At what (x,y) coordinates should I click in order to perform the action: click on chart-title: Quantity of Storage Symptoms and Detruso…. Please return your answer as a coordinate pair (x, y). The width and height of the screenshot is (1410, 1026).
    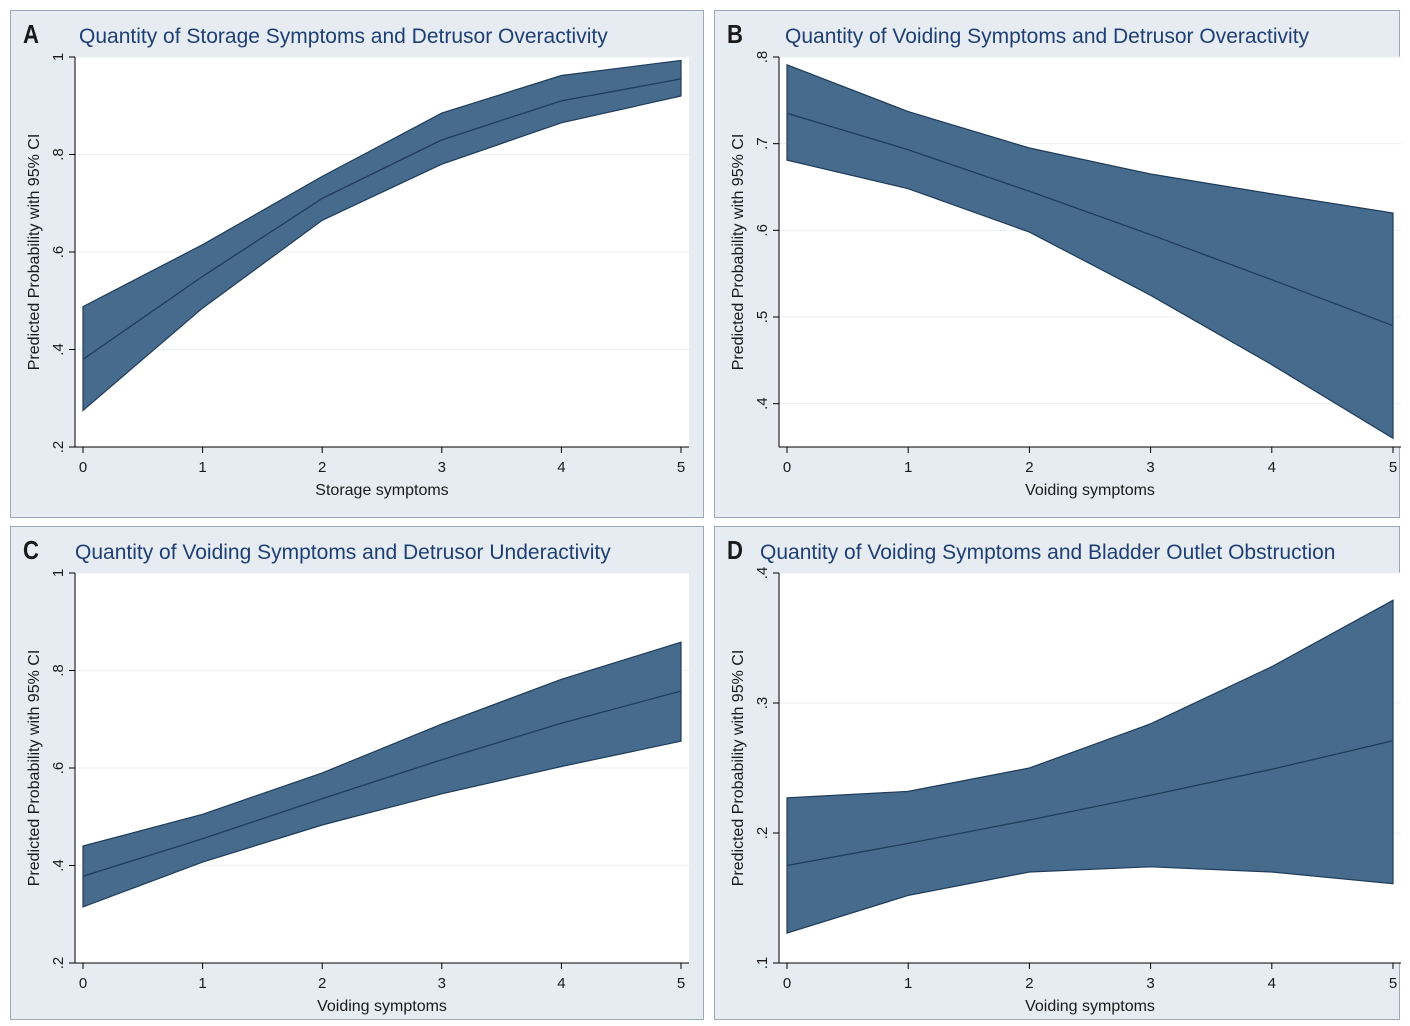
    Looking at the image, I should click on (343, 36).